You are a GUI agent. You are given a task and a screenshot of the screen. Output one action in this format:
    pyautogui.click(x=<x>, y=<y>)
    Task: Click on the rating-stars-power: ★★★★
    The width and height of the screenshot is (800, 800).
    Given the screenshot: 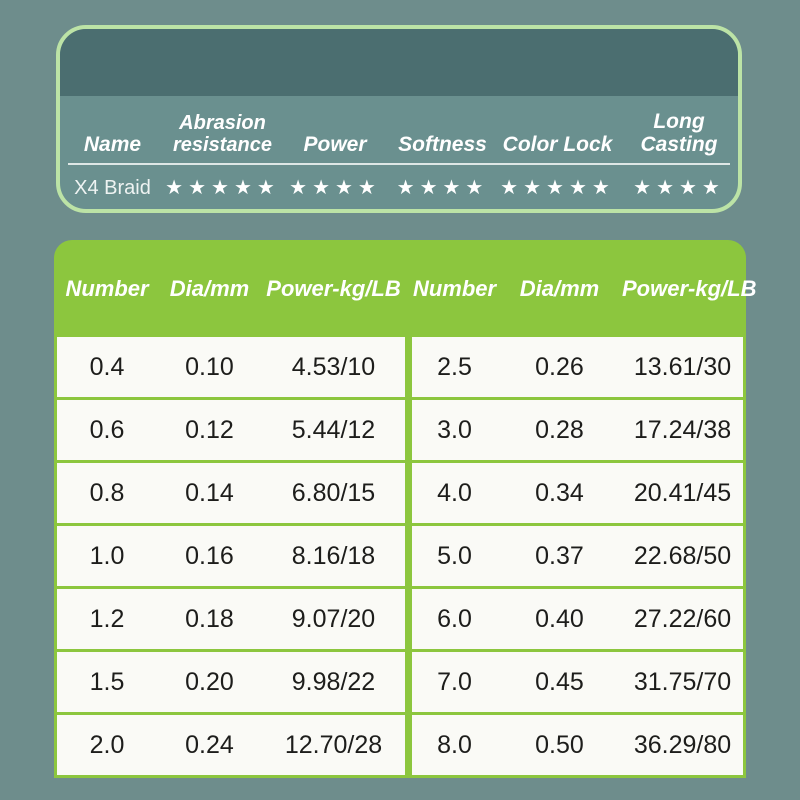 What is the action you would take?
    pyautogui.click(x=335, y=188)
    